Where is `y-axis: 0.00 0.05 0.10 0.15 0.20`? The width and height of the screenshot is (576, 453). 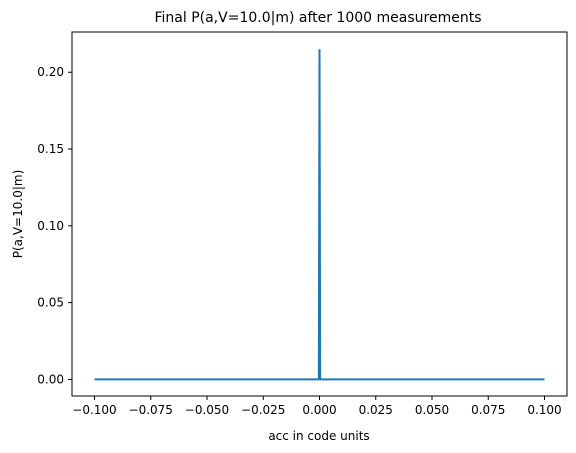 y-axis: 0.00 0.05 0.10 0.15 0.20 is located at coordinates (54, 225).